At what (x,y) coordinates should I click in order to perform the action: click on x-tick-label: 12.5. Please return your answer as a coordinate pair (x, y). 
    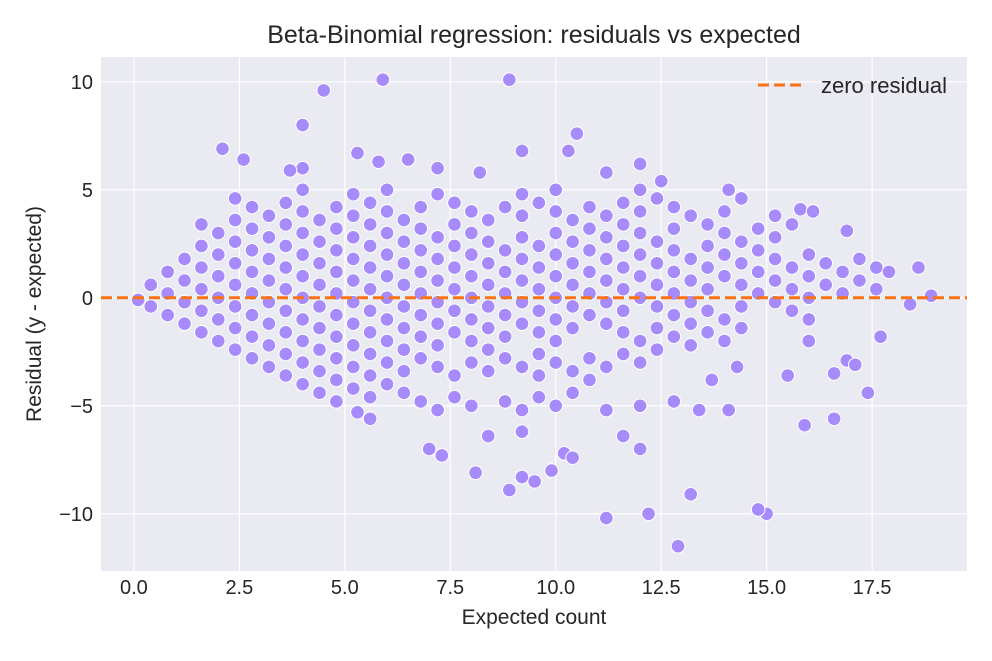
    Looking at the image, I should click on (661, 588).